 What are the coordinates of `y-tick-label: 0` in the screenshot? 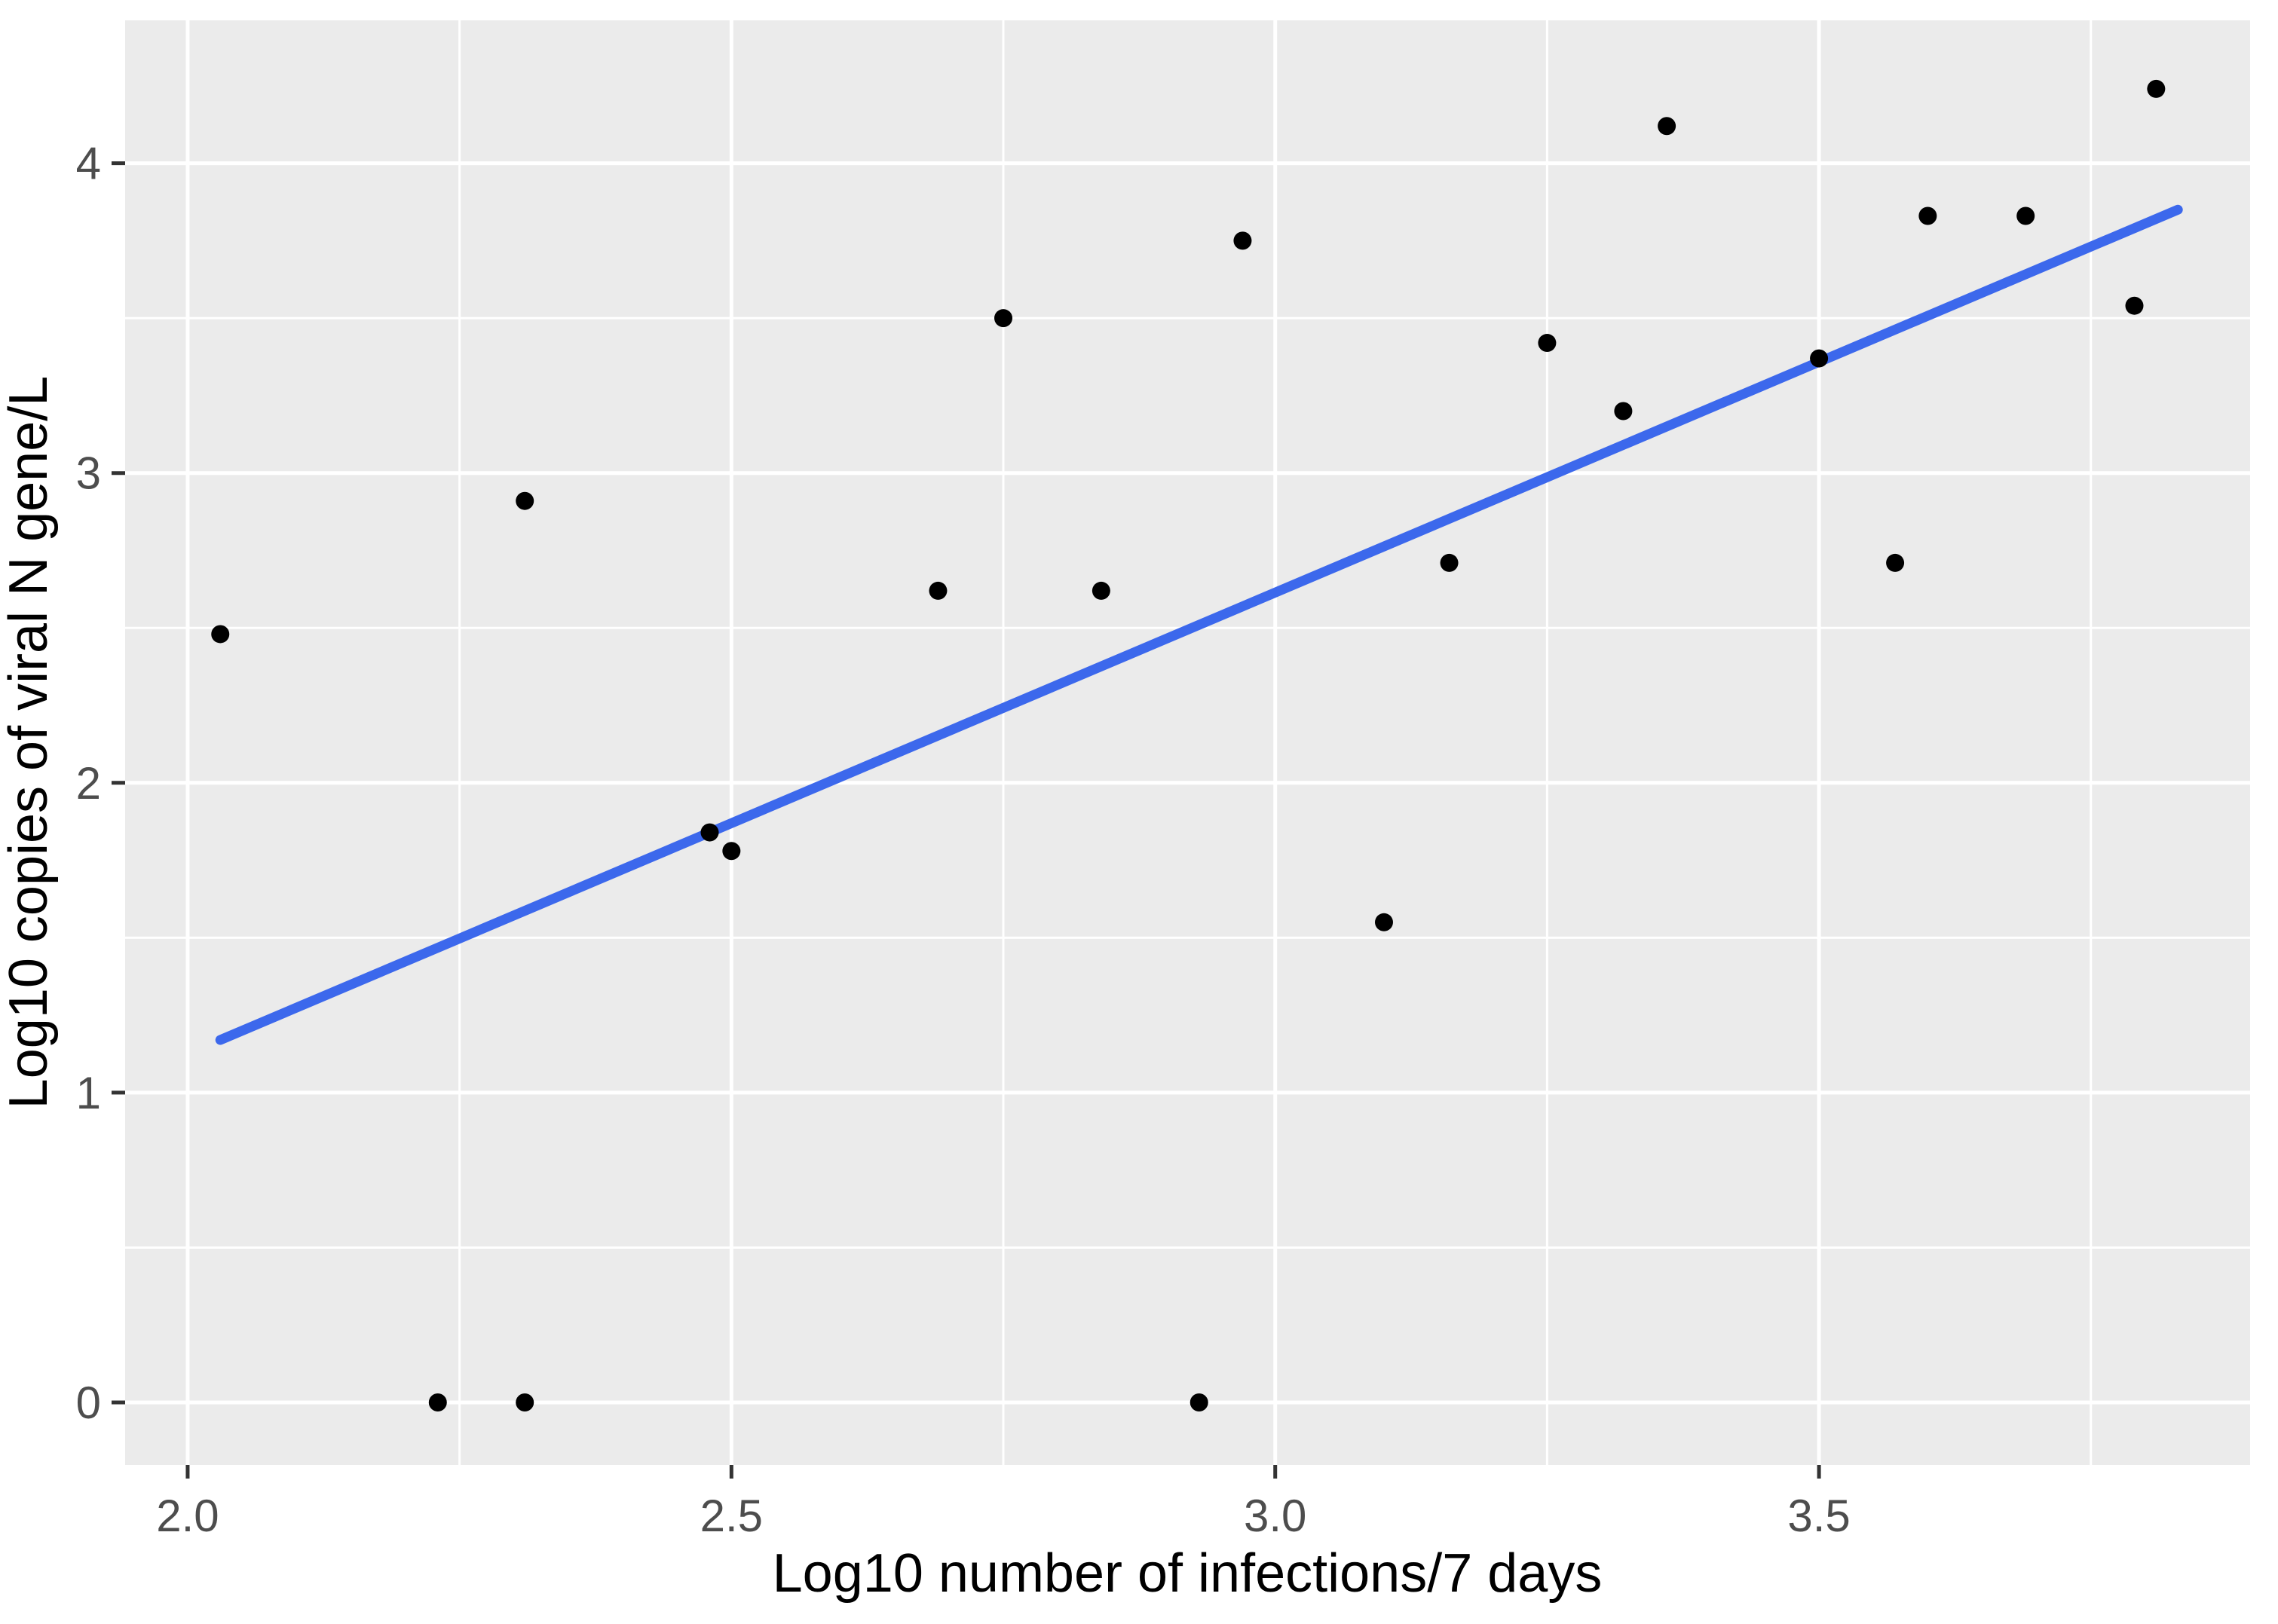 It's located at (88, 1403).